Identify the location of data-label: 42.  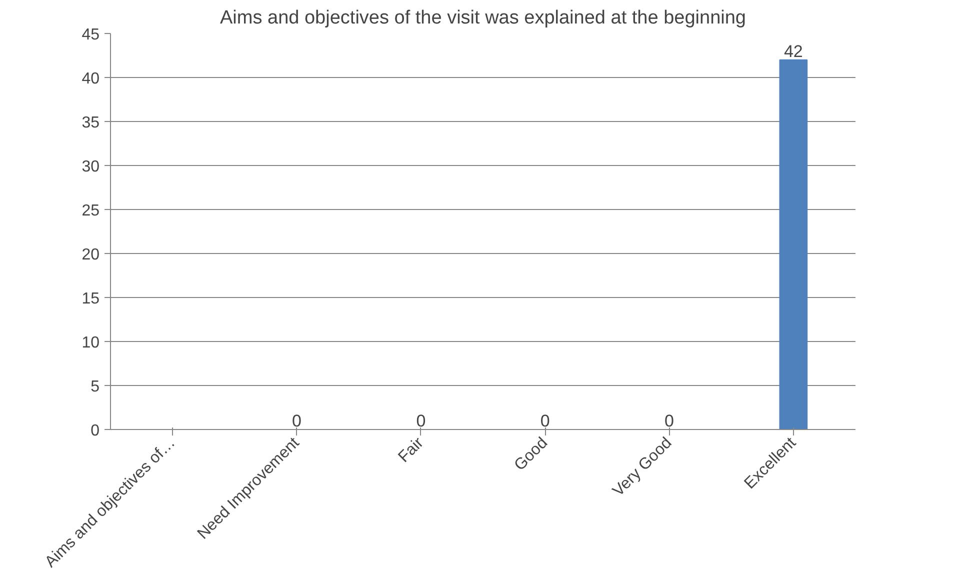
(793, 51).